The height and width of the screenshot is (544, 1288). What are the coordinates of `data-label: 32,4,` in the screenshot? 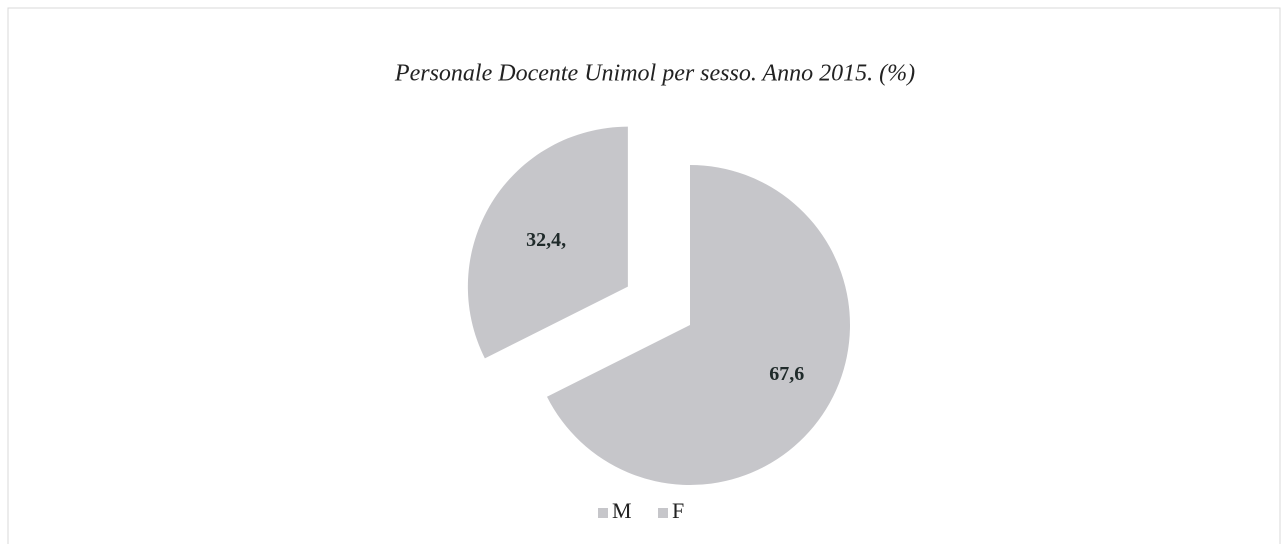 It's located at (546, 240).